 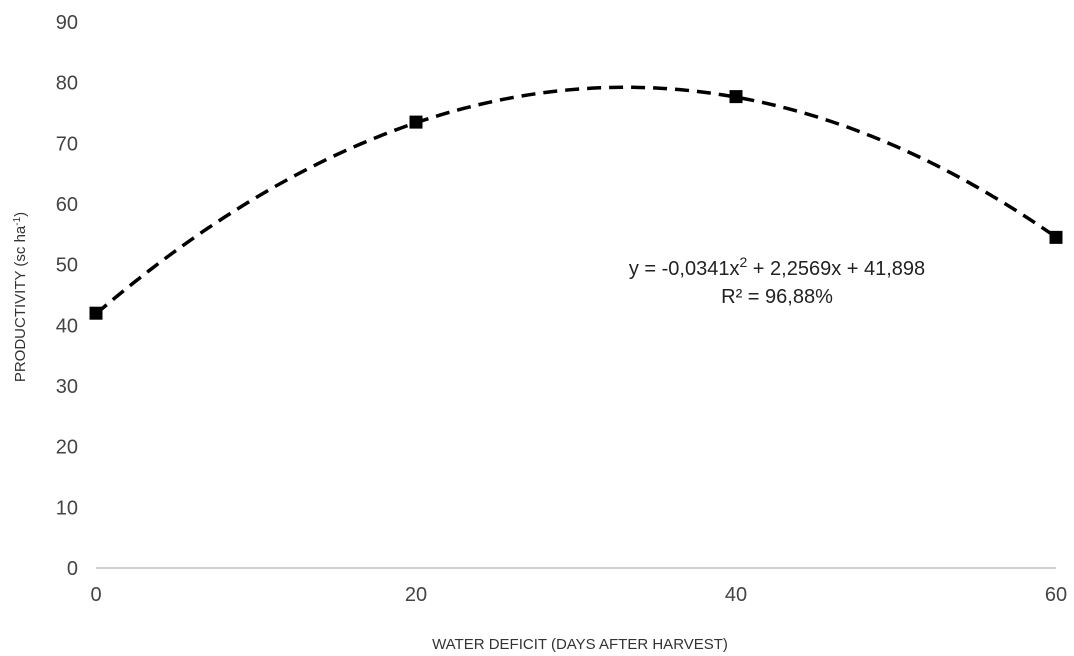 What do you see at coordinates (67, 266) in the screenshot?
I see `y-tick-label: 50` at bounding box center [67, 266].